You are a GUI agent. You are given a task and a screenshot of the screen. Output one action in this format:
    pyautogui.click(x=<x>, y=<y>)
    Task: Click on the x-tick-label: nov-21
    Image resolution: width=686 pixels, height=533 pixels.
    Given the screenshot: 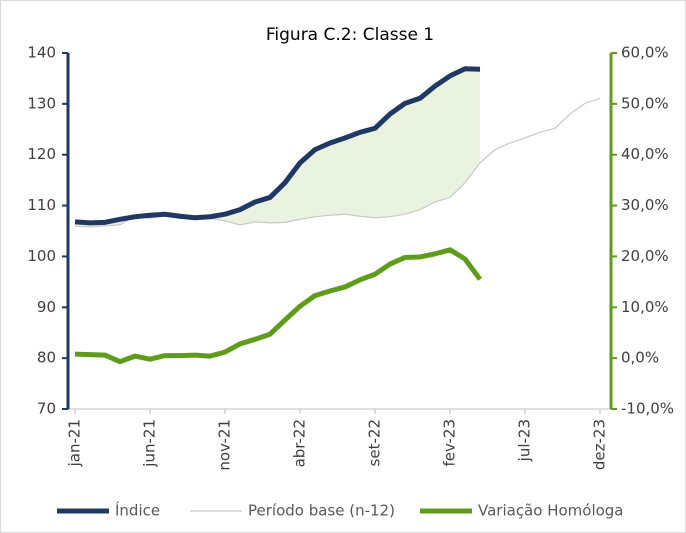 What is the action you would take?
    pyautogui.click(x=225, y=445)
    